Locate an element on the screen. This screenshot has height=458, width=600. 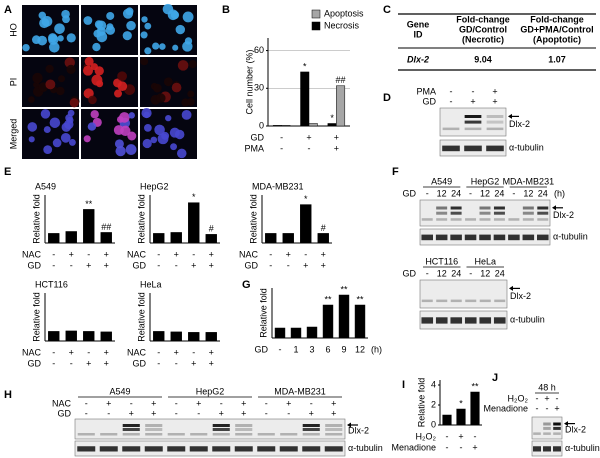
chart-title: A549 is located at coordinates (45, 186).